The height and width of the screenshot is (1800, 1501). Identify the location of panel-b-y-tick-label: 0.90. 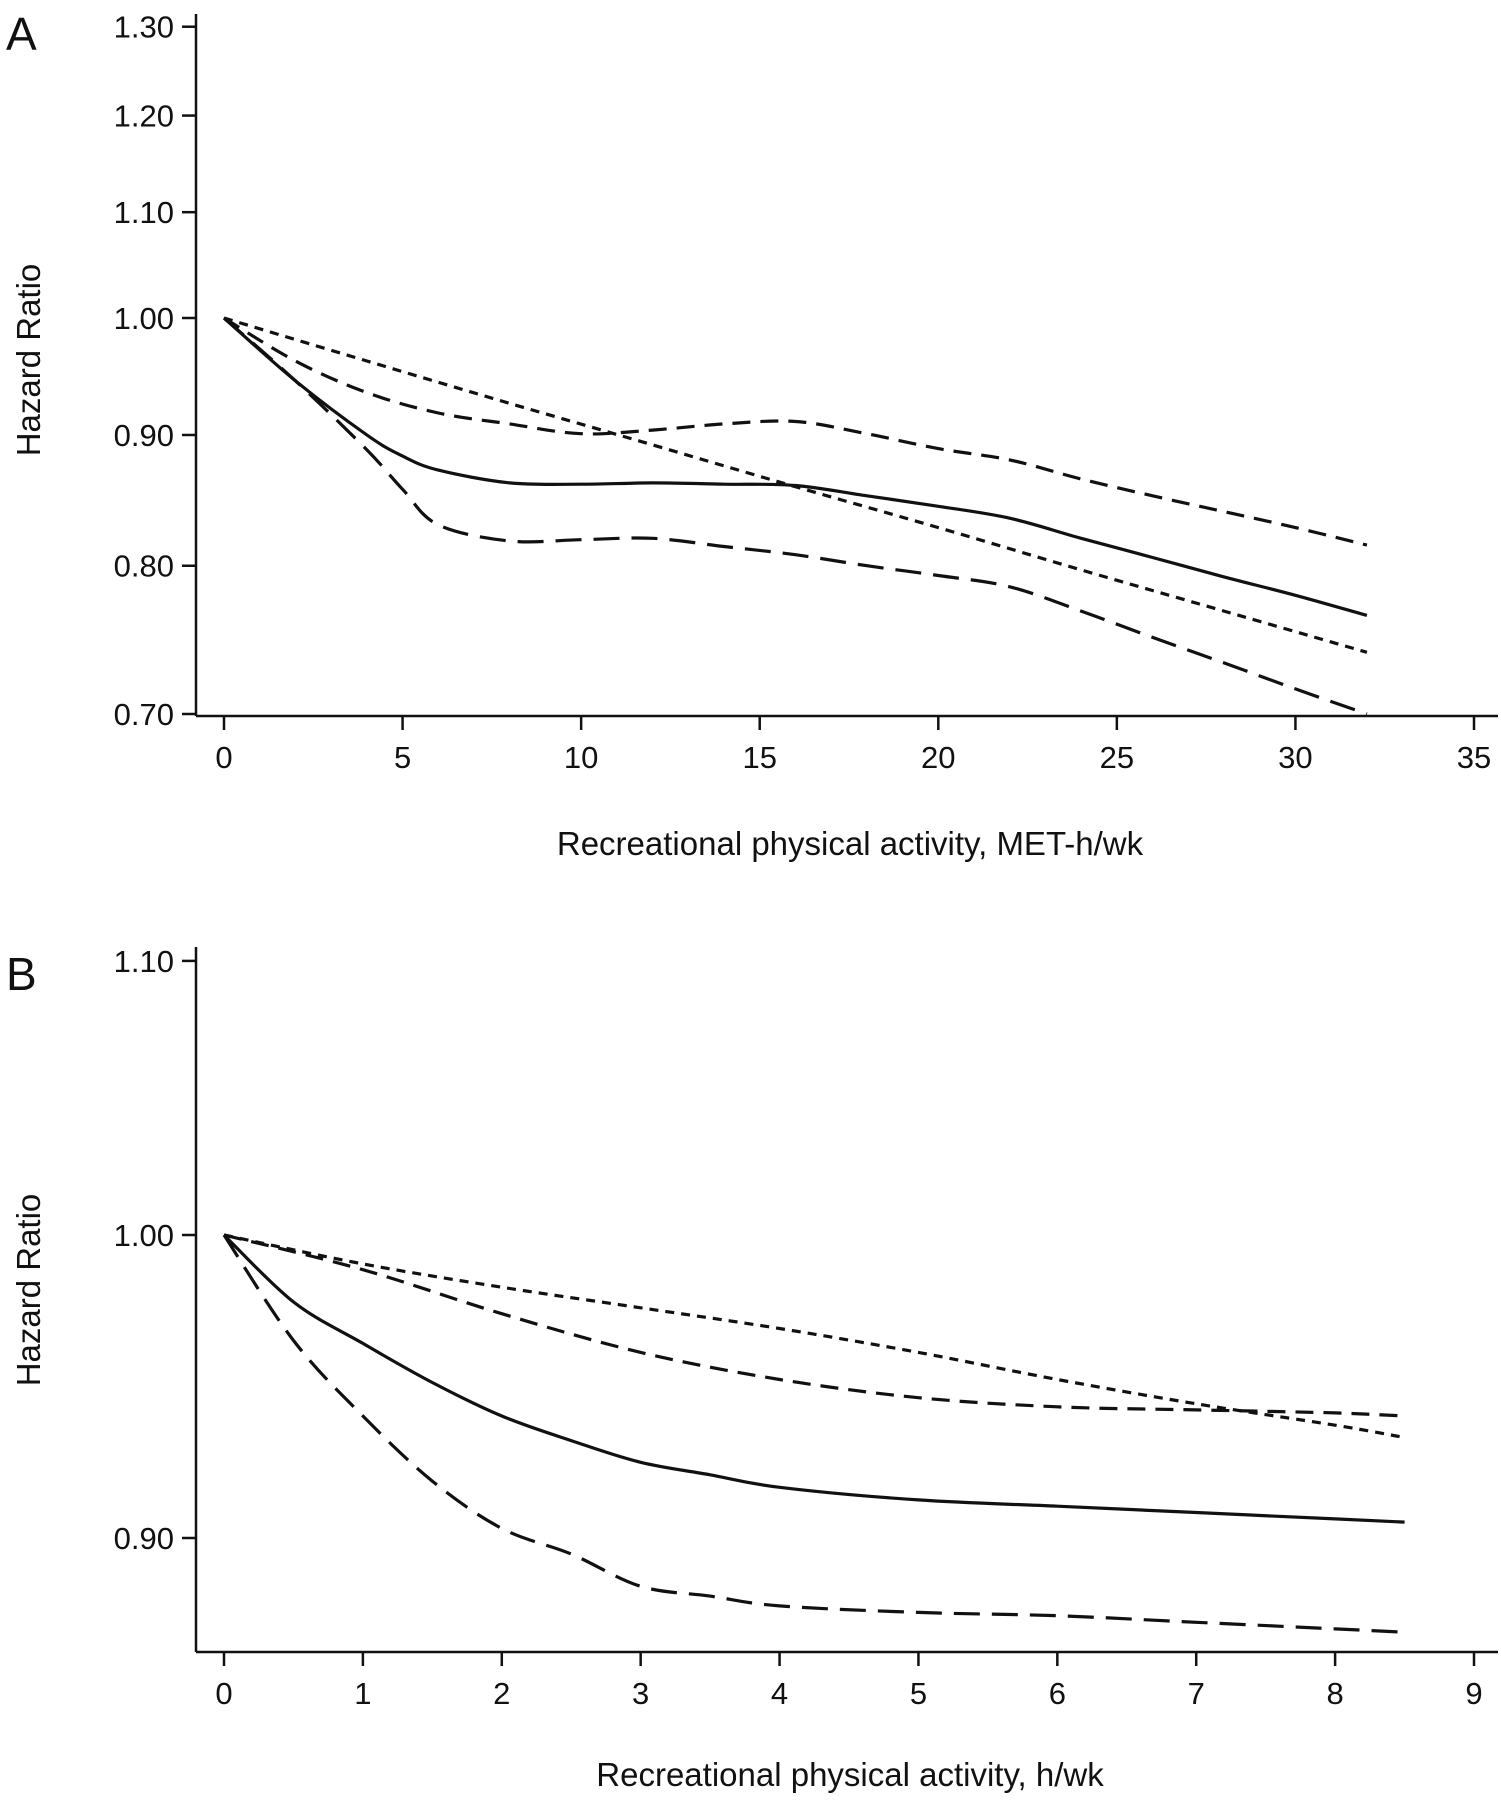
(144, 1538).